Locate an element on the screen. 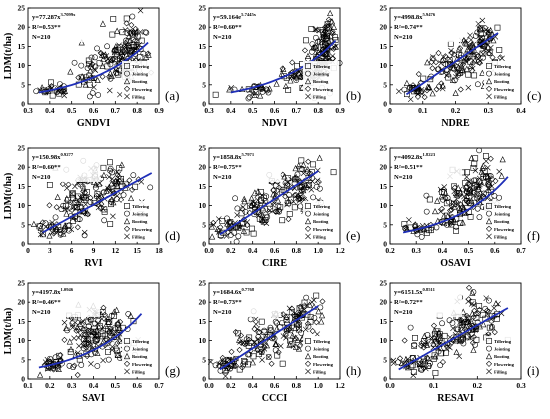 The width and height of the screenshot is (550, 419). legend: Tillering Jointing Booting Flowering Filling is located at coordinates (502, 356).